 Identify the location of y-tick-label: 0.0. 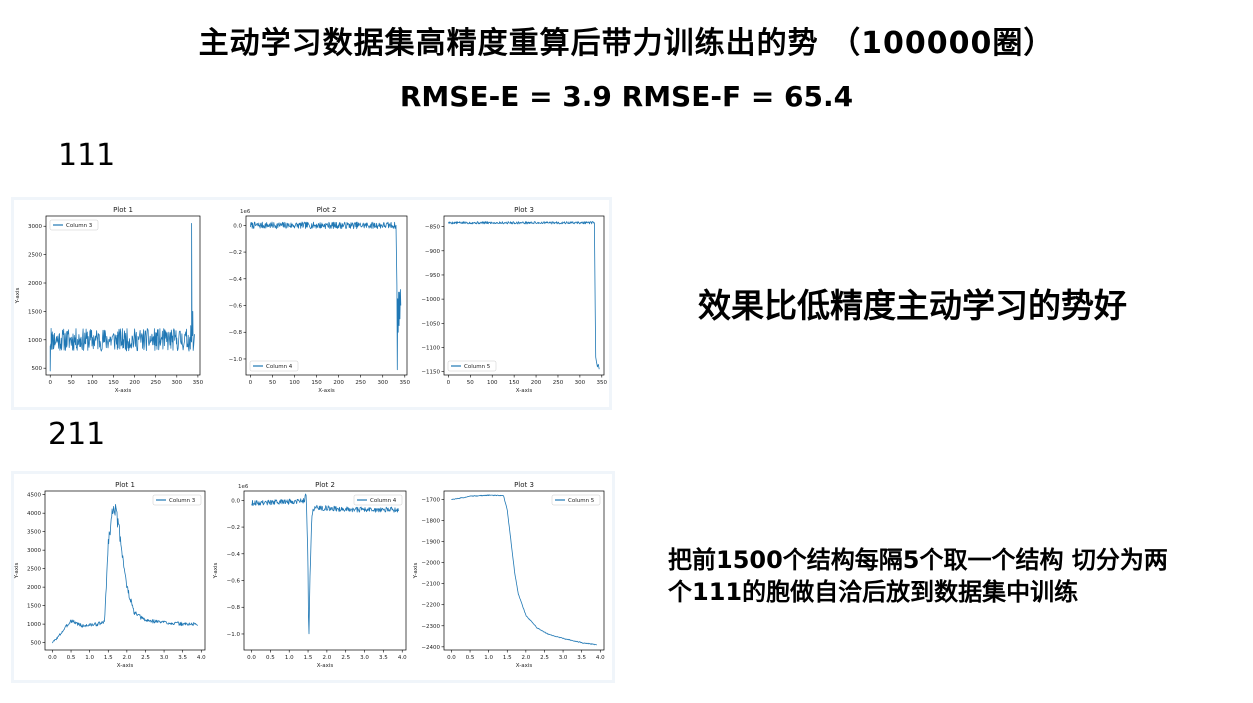
(235, 501).